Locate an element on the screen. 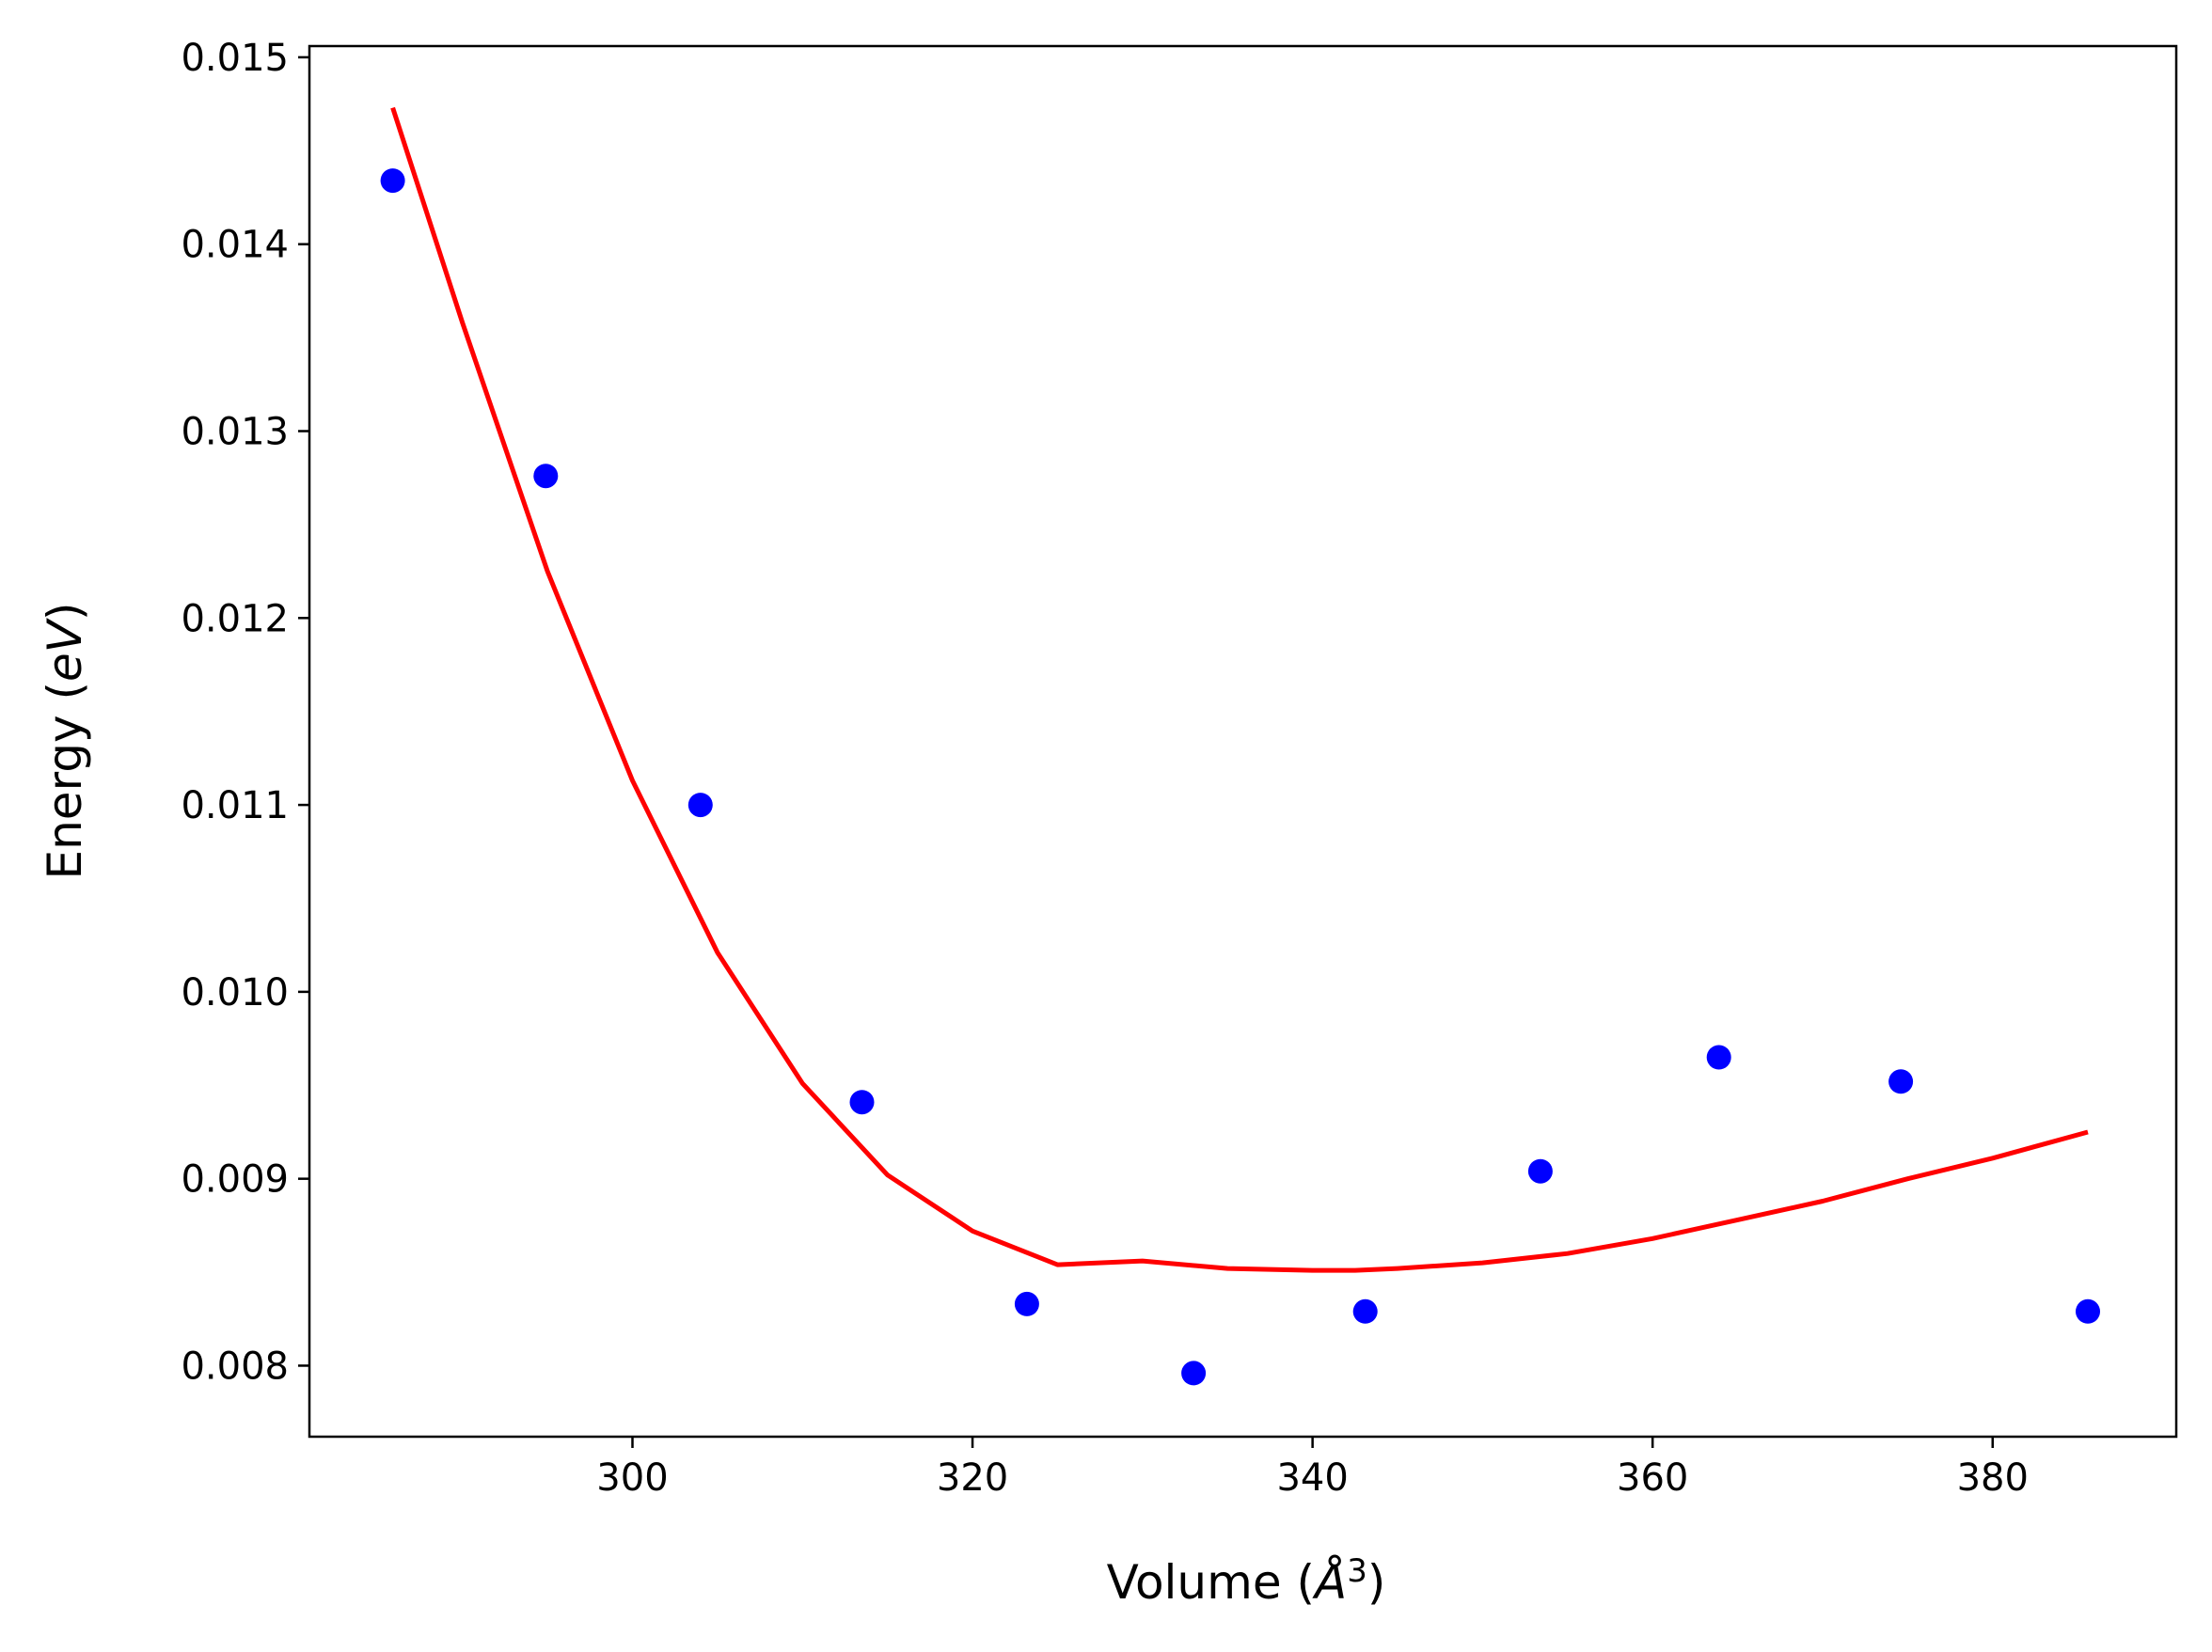 The image size is (2212, 1652). x-axis-label: Volume (Å3) is located at coordinates (1246, 1581).